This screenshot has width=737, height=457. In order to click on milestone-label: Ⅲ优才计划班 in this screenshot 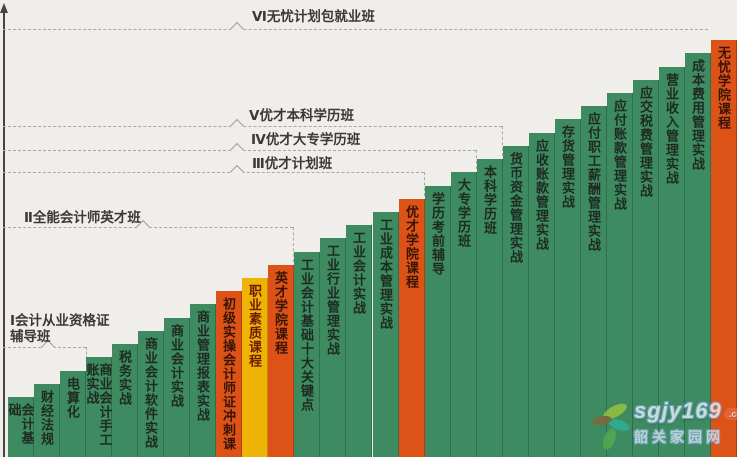, I will do `click(292, 163)`.